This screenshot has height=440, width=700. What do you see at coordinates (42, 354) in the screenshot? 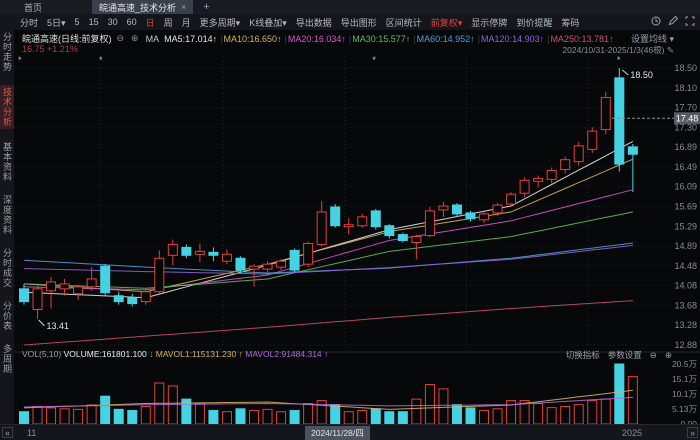
I see `vol-indicator-label: VOL(5,10)` at bounding box center [42, 354].